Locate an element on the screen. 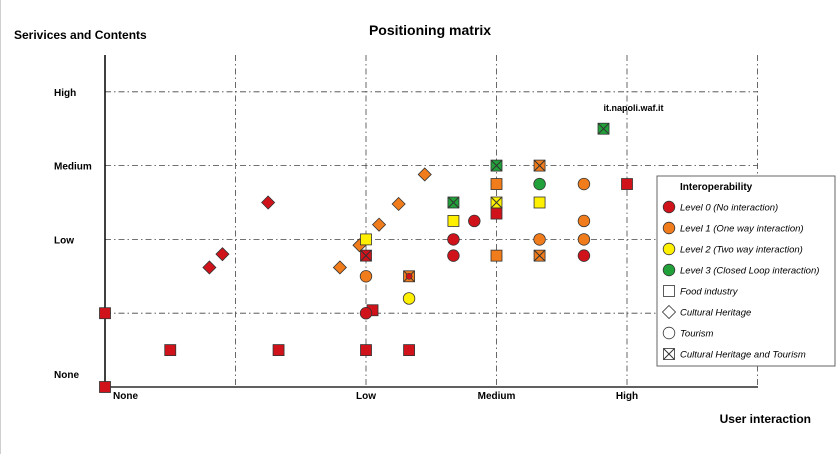 The image size is (836, 454). annotation-label: it.napoli.waf.it is located at coordinates (634, 108).